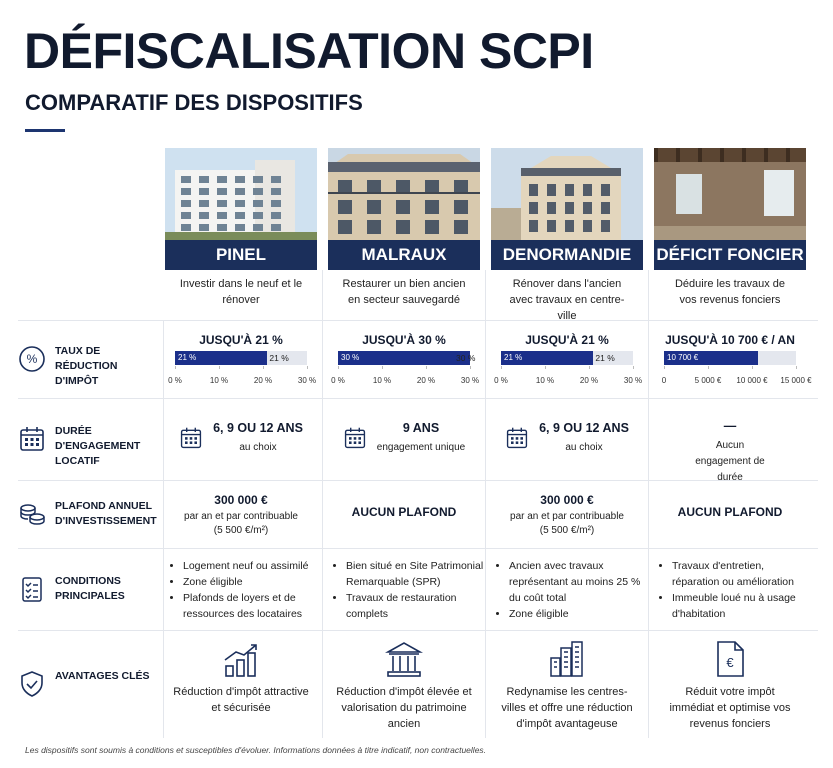  I want to click on tick-label: 20 %, so click(426, 380).